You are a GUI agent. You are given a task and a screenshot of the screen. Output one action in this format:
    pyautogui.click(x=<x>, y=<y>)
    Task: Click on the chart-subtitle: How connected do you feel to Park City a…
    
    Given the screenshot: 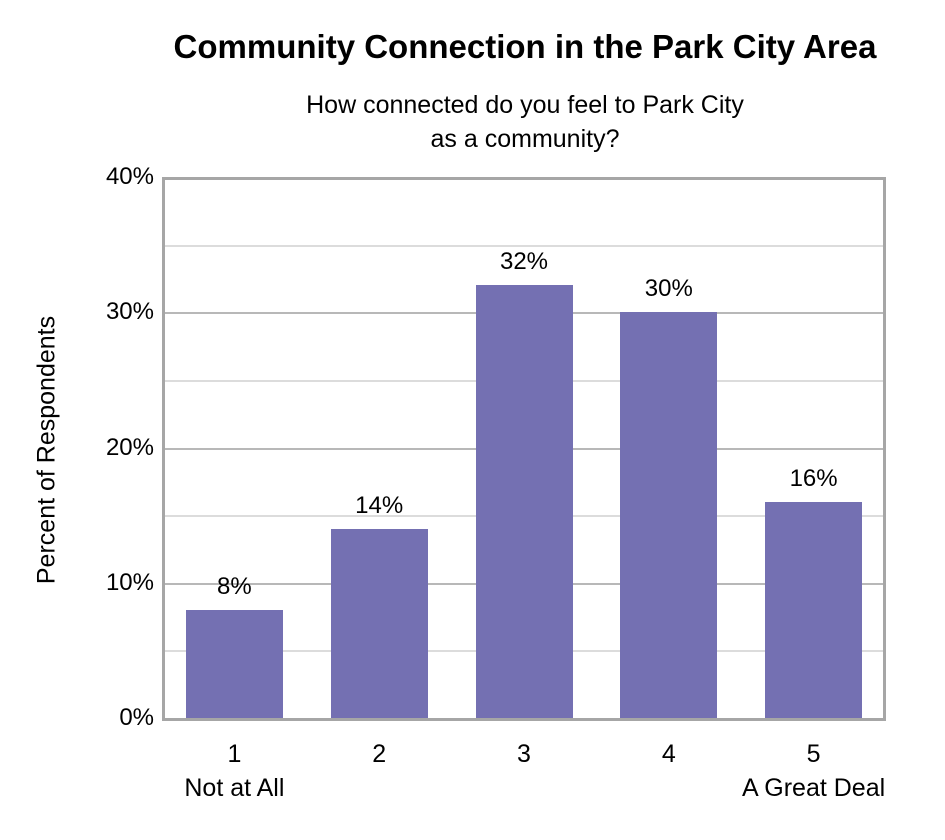 What is the action you would take?
    pyautogui.click(x=525, y=122)
    